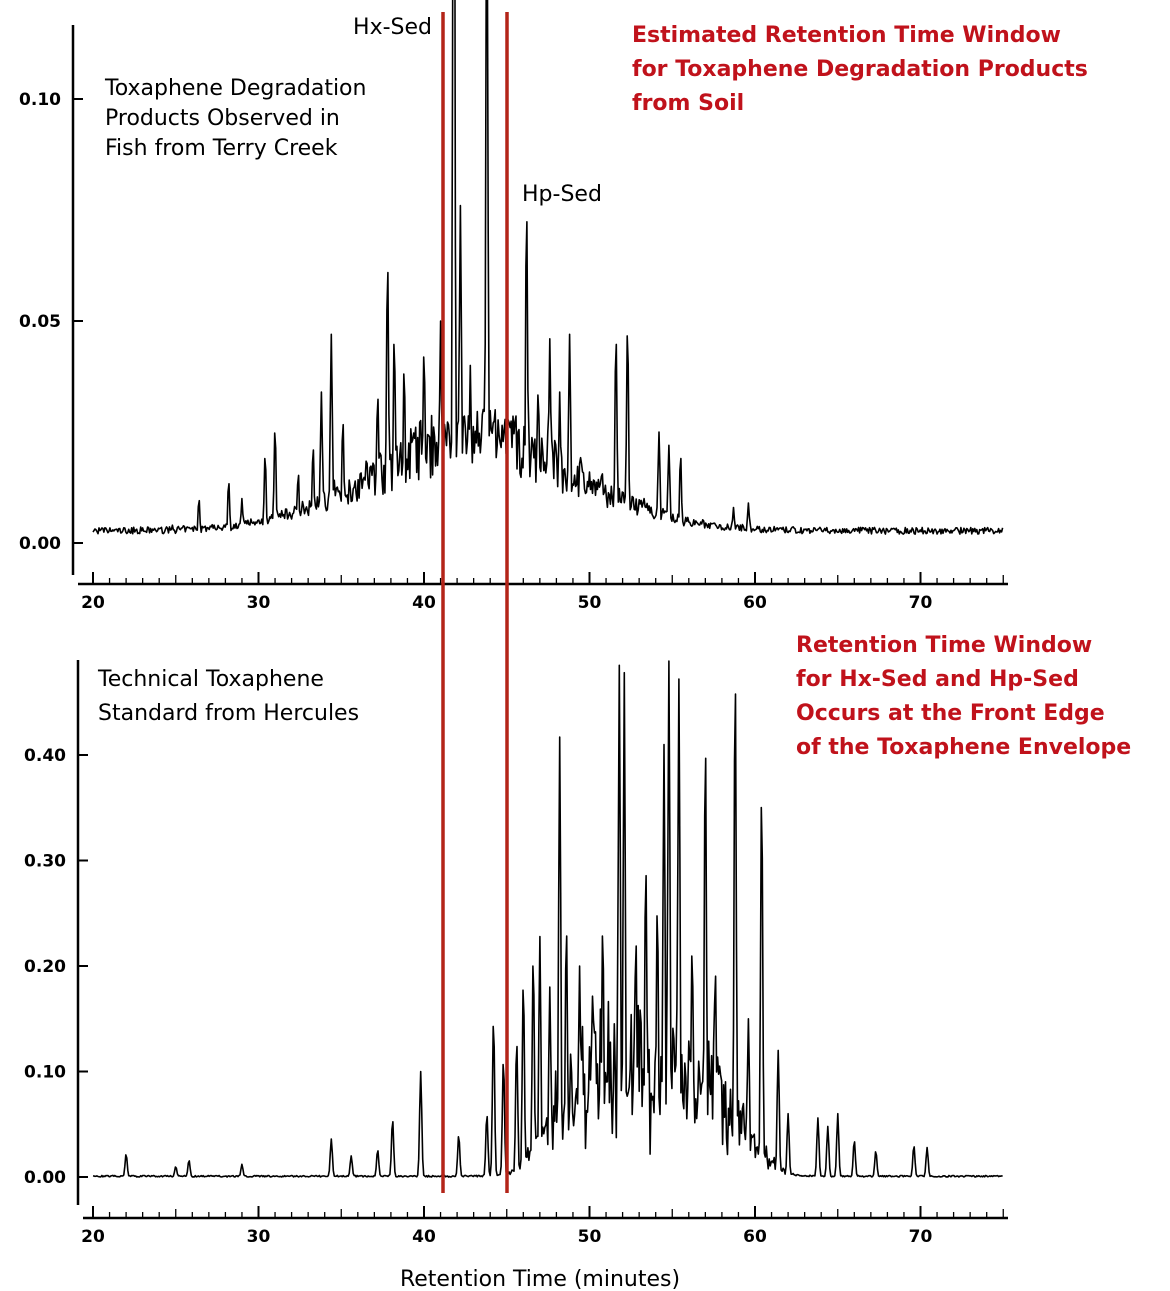  I want to click on y-tick-label: 0.30, so click(45, 862).